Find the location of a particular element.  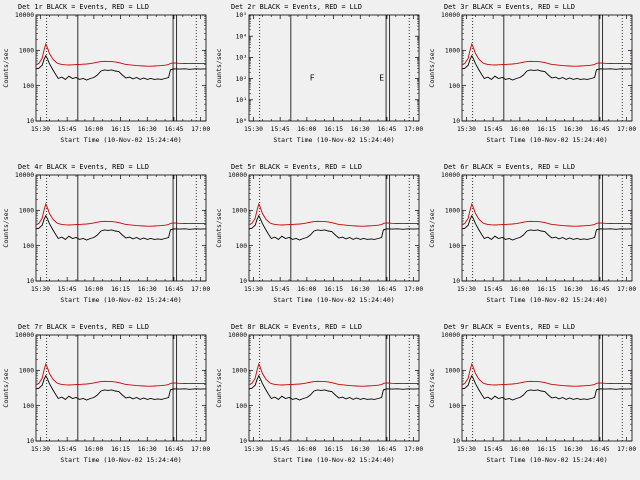

panel-title: Det 7r BLACK = Events, RED = LLD is located at coordinates (83, 327).